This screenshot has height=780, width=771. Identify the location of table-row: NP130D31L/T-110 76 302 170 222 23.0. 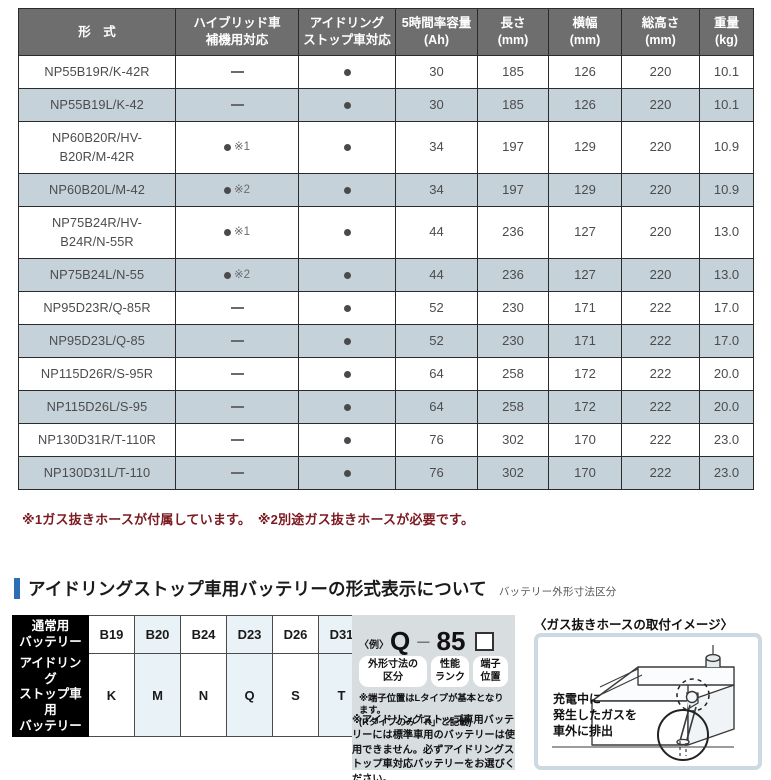
(386, 473).